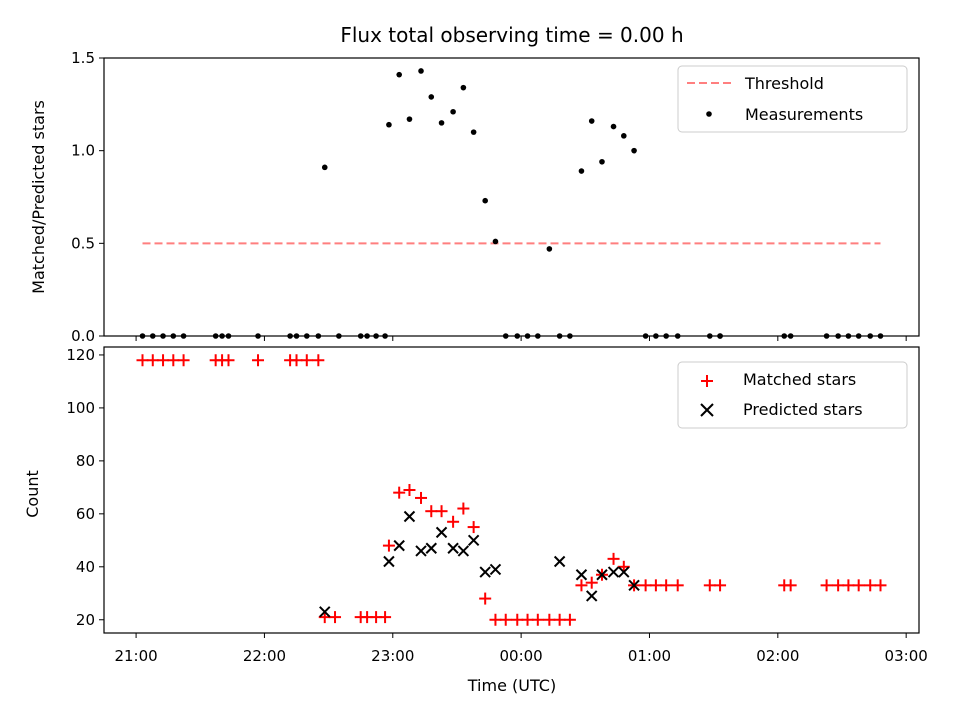 This screenshot has height=720, width=960. Describe the element at coordinates (135, 656) in the screenshot. I see `x-tick-label: 21:00` at that location.